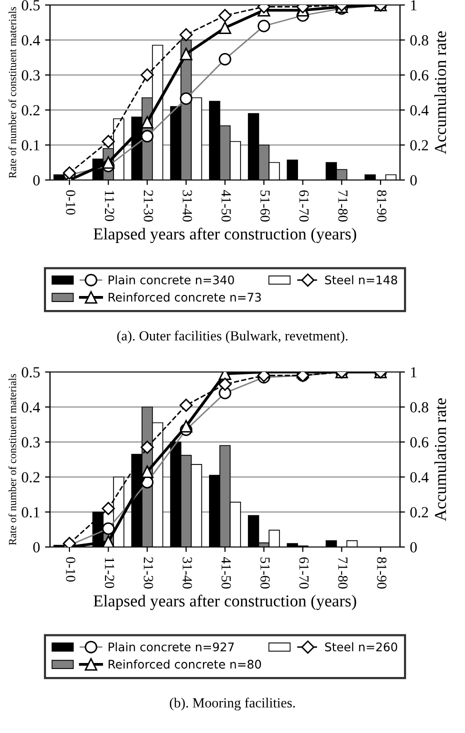  What do you see at coordinates (361, 279) in the screenshot?
I see `legend-label: Steel n=148` at bounding box center [361, 279].